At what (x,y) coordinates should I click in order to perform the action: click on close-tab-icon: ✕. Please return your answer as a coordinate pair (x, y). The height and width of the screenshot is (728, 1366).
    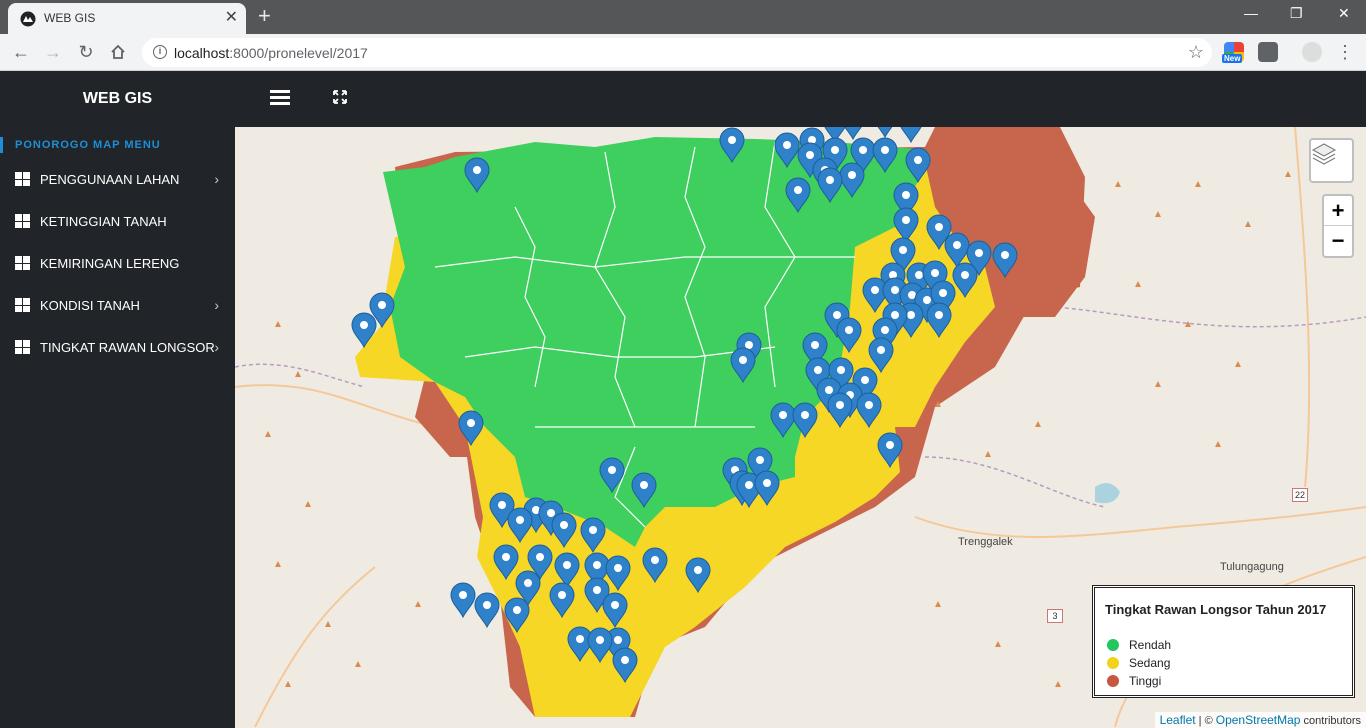
    Looking at the image, I should click on (231, 17).